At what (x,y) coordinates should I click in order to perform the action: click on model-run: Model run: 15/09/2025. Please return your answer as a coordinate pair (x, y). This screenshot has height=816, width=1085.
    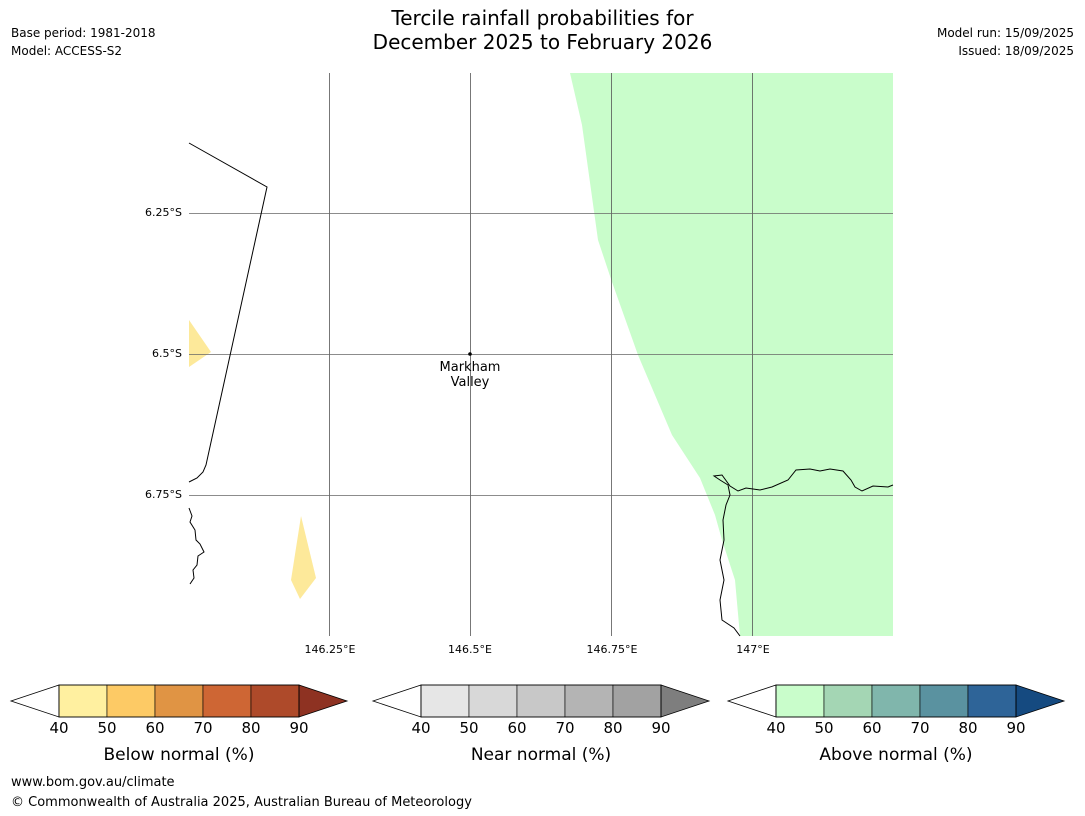
    Looking at the image, I should click on (1005, 33).